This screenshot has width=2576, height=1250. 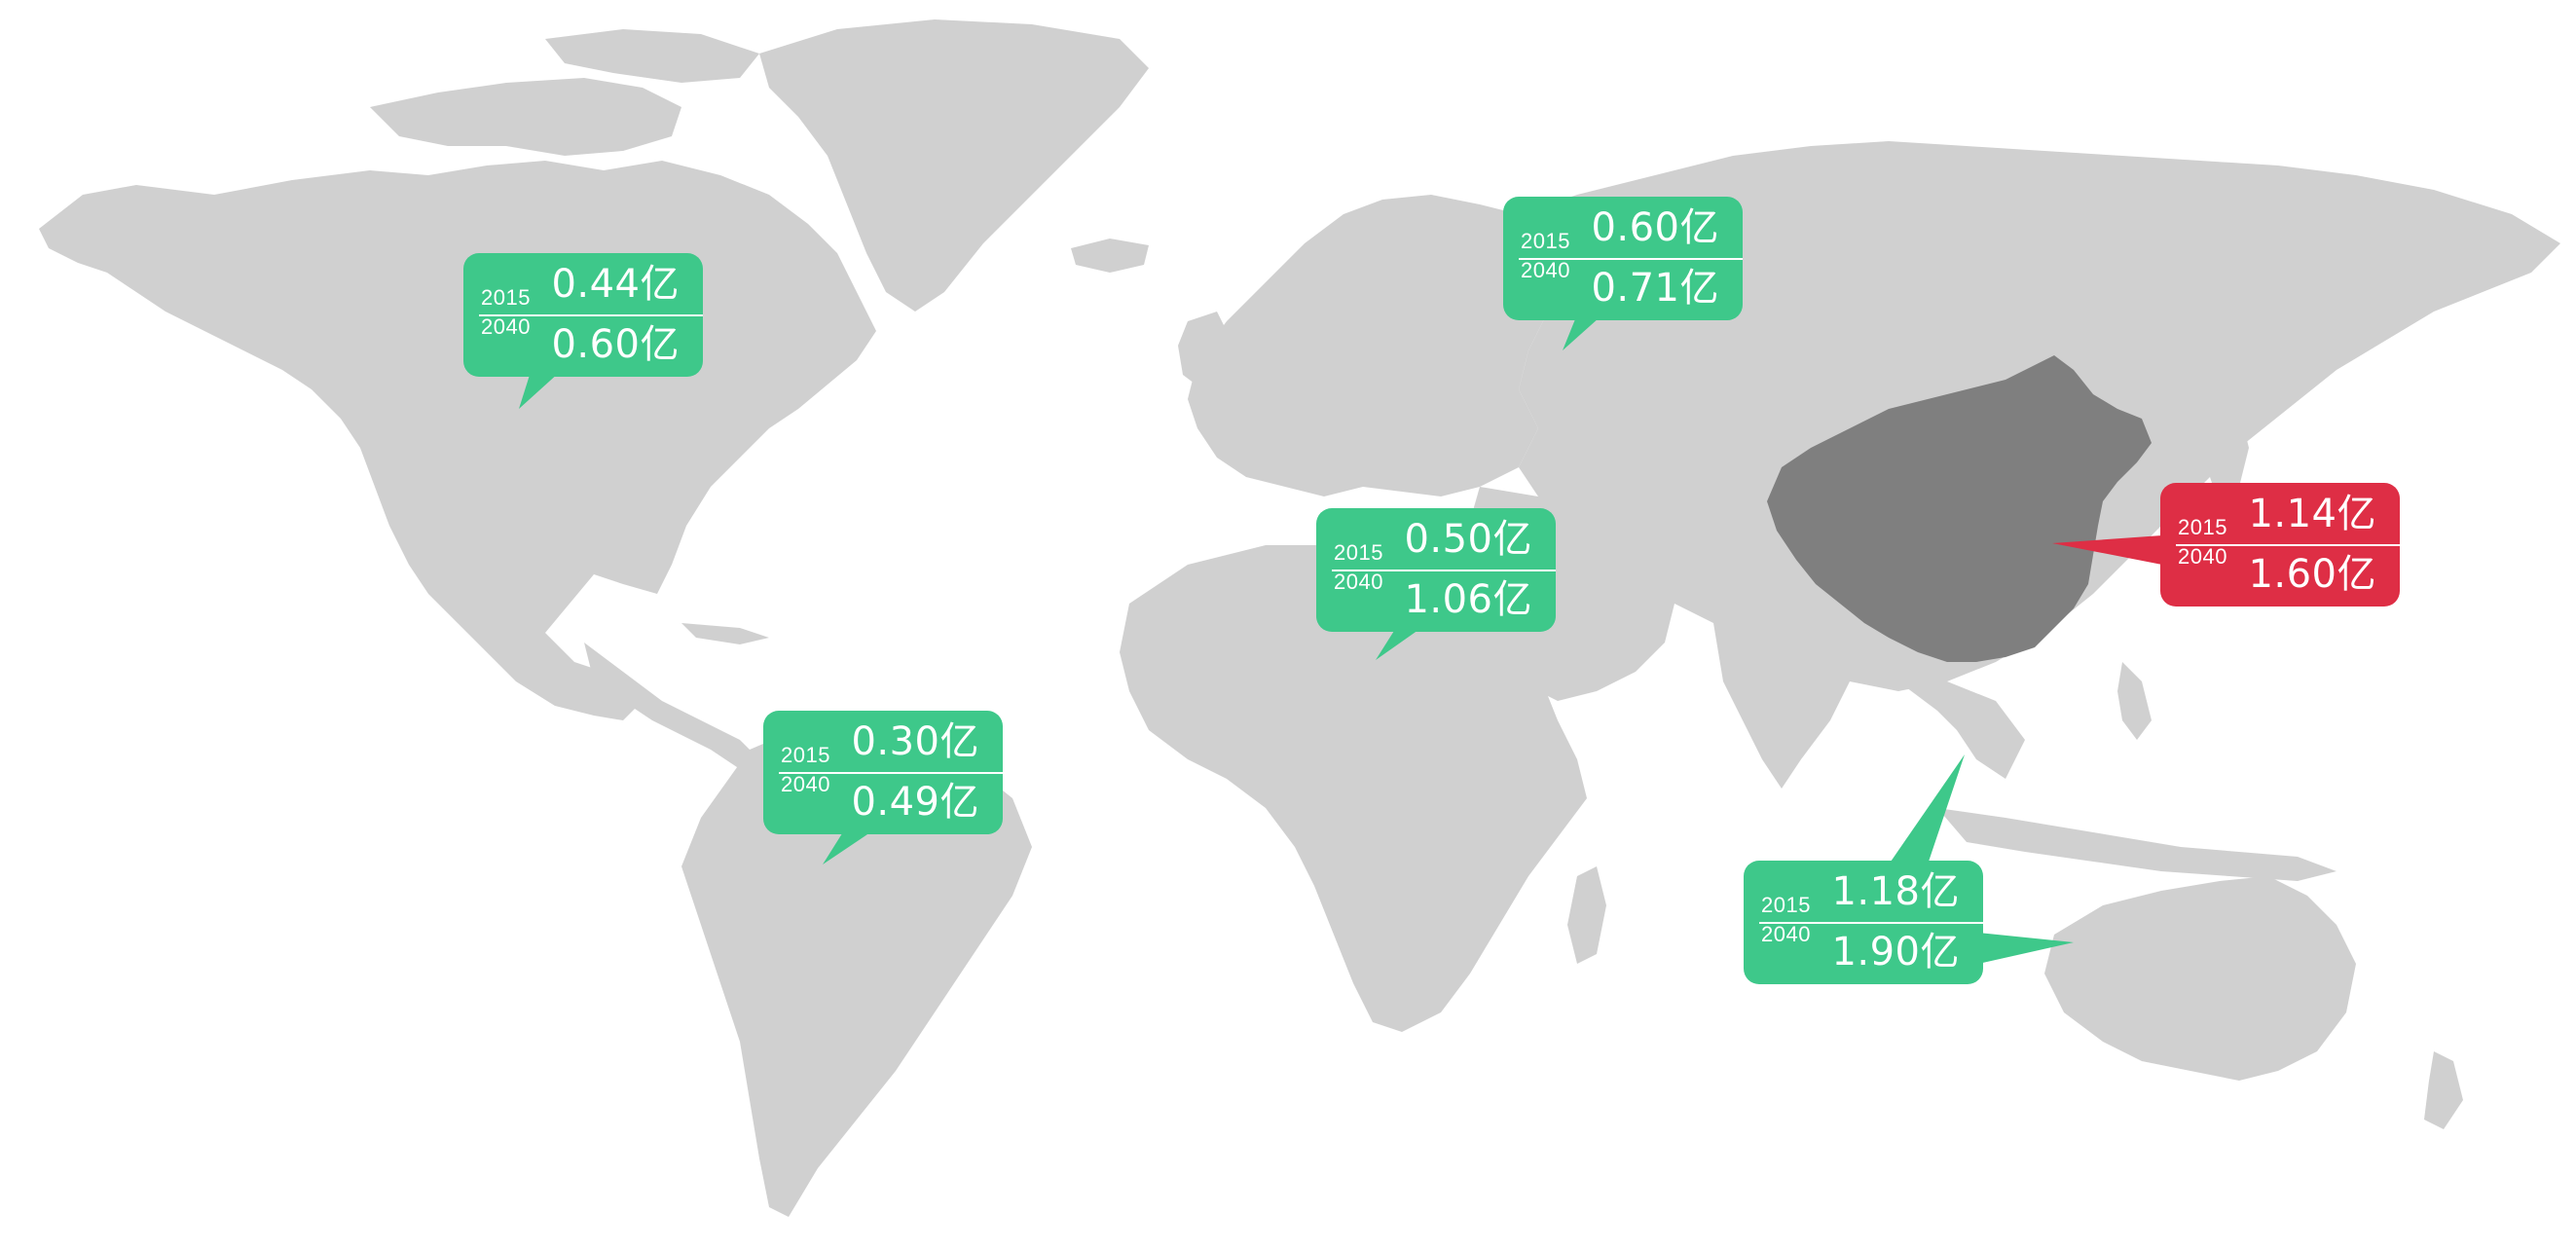 I want to click on callout-middle-east: 2015 2040 0.50亿 1.06亿, so click(x=1436, y=570).